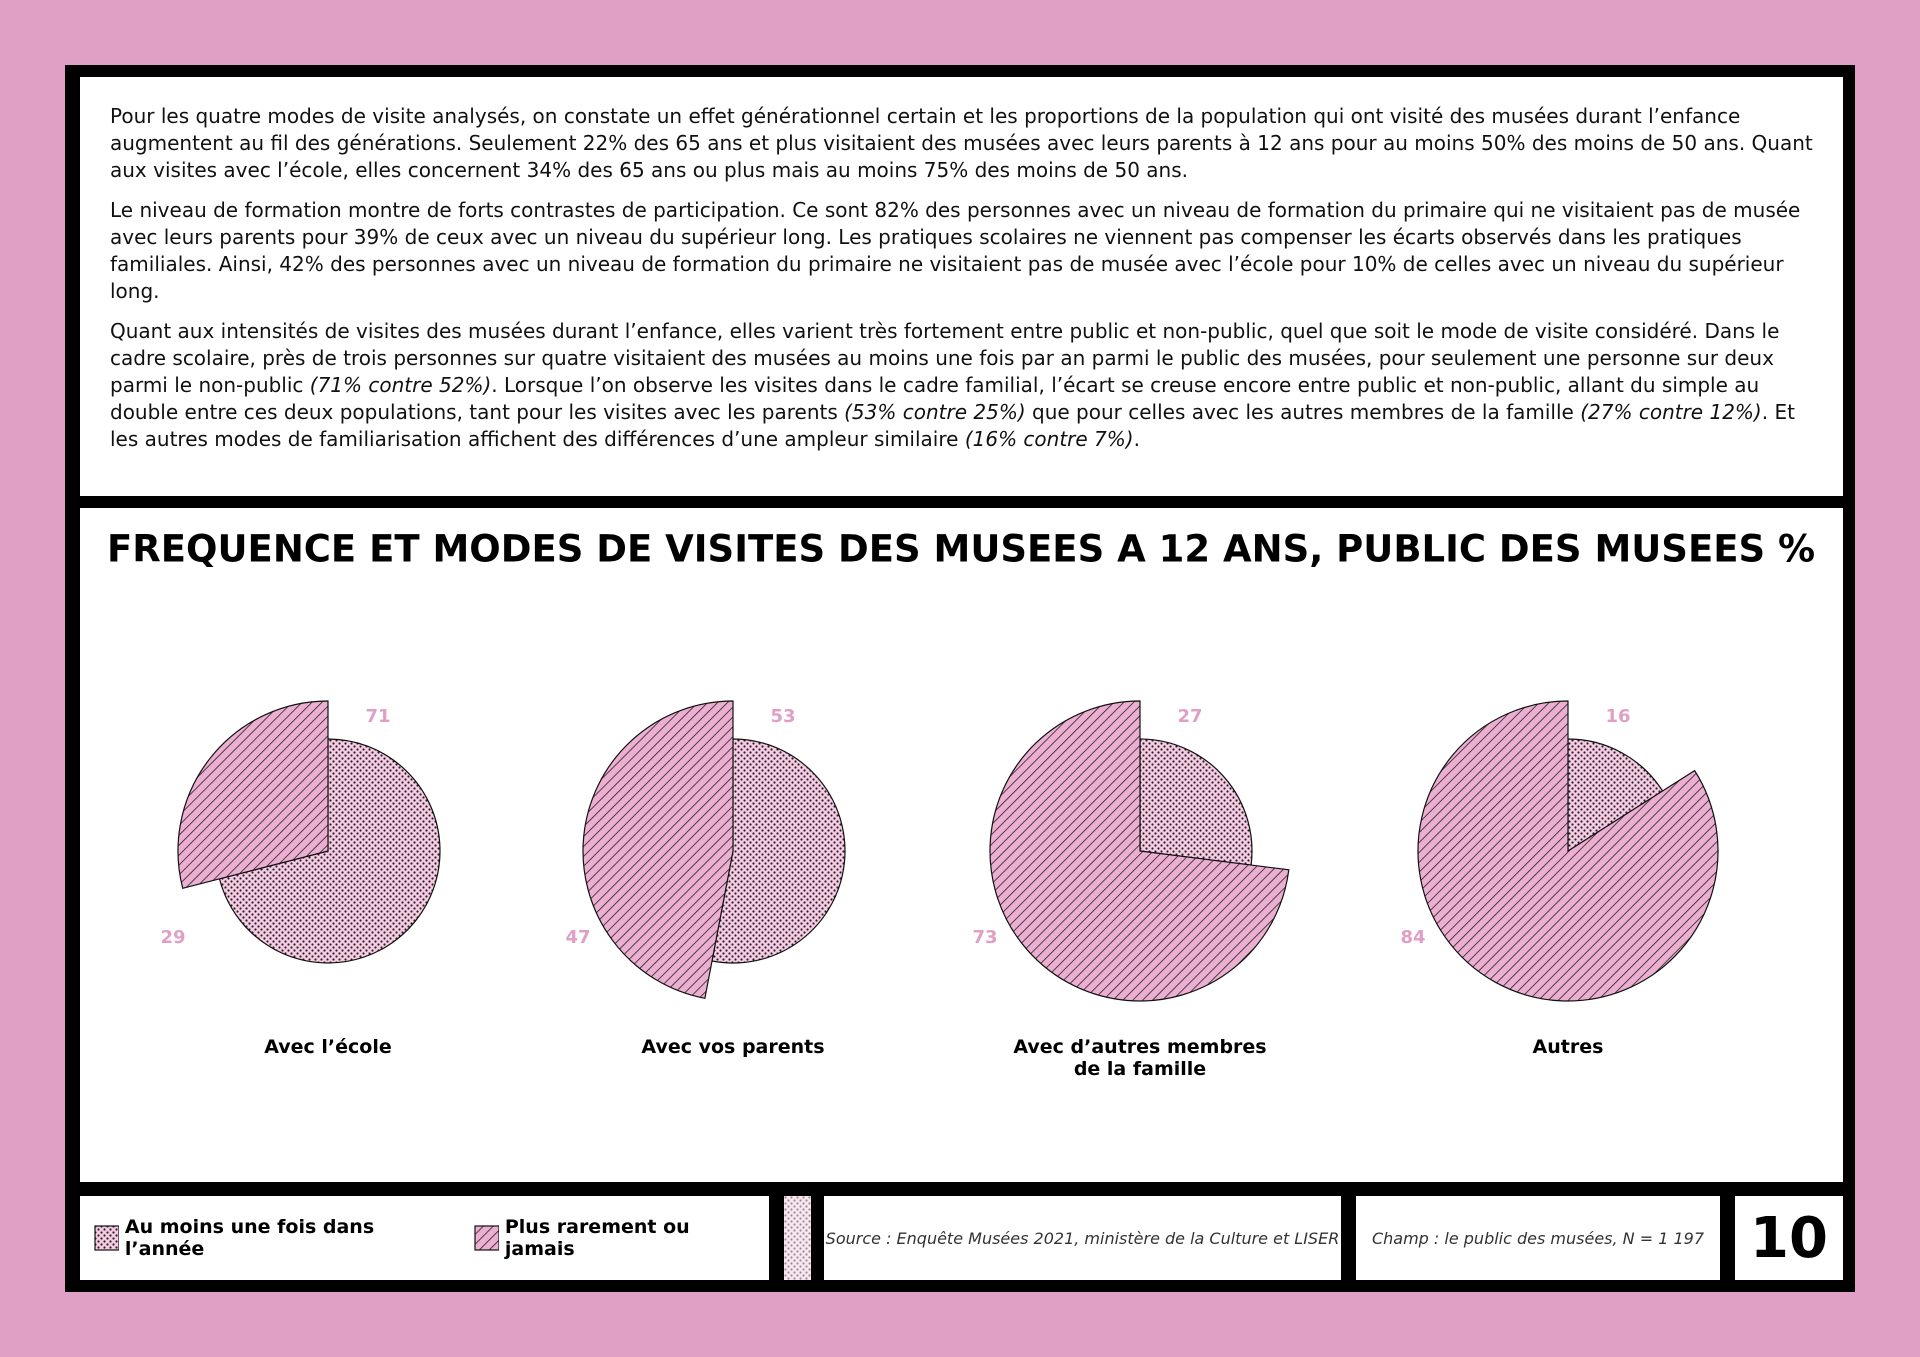  I want to click on value-label: 47, so click(577, 937).